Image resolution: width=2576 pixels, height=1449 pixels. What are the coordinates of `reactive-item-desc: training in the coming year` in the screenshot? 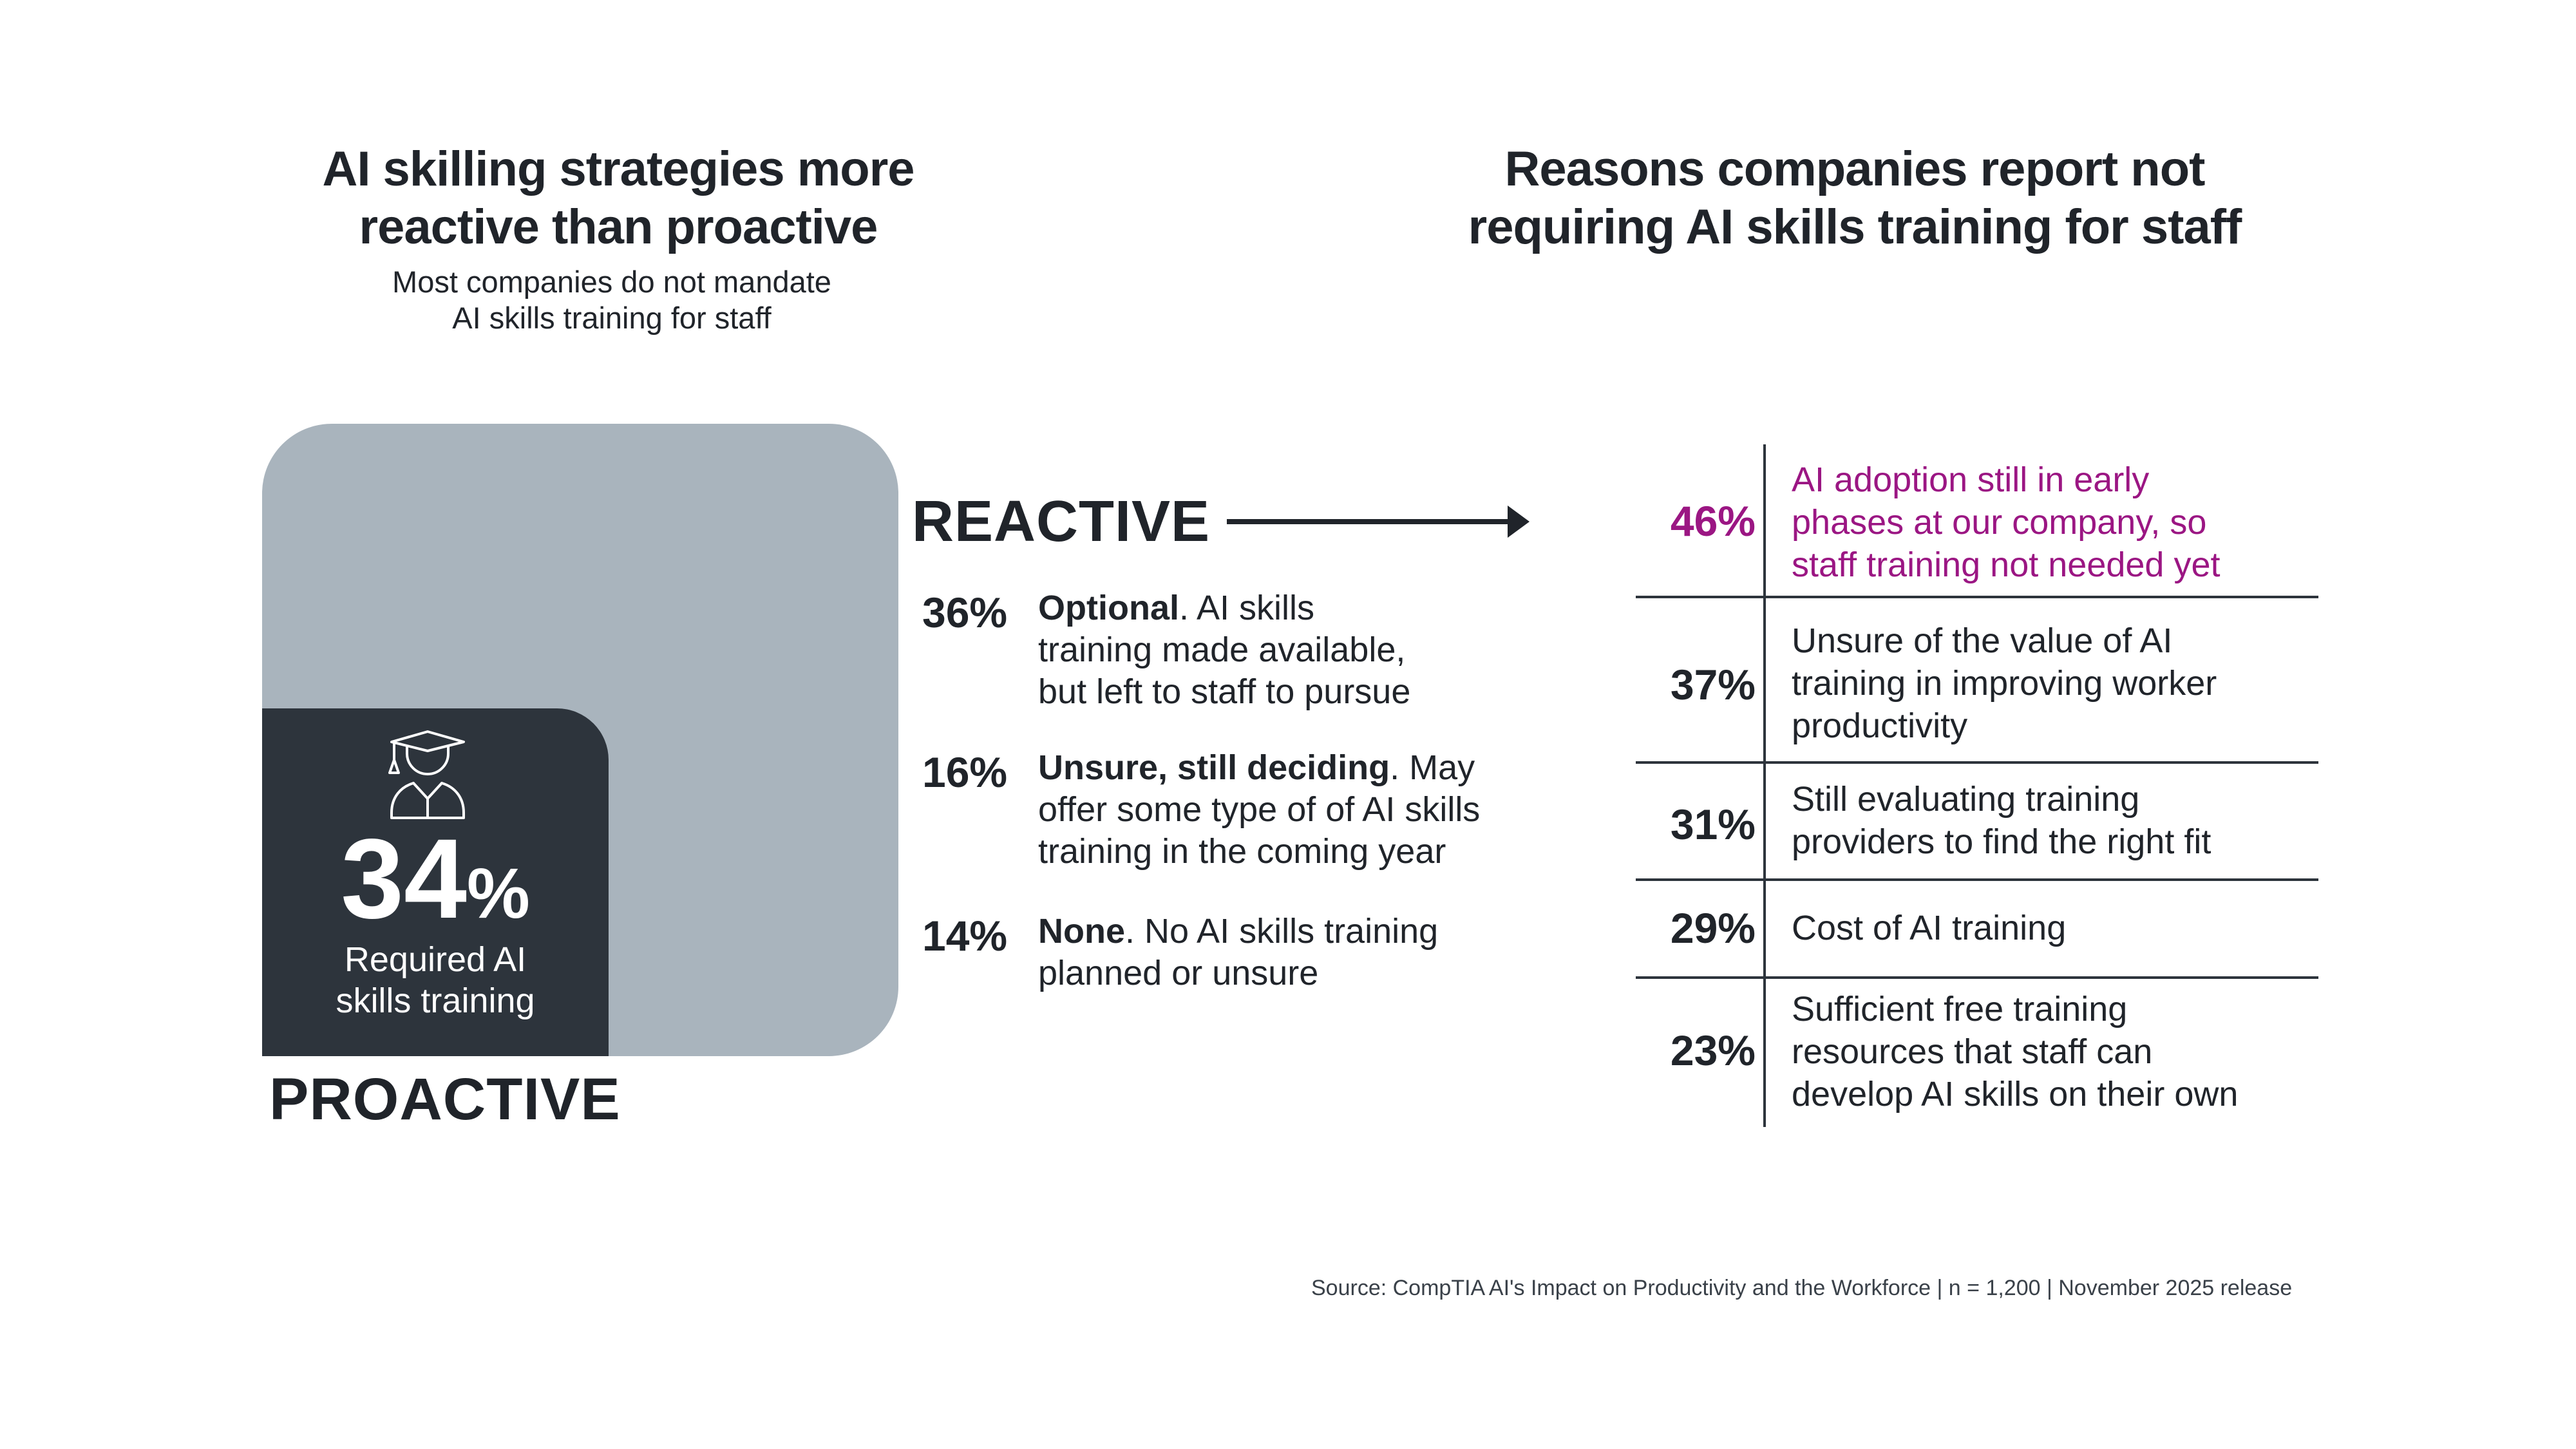 It's located at (1242, 851).